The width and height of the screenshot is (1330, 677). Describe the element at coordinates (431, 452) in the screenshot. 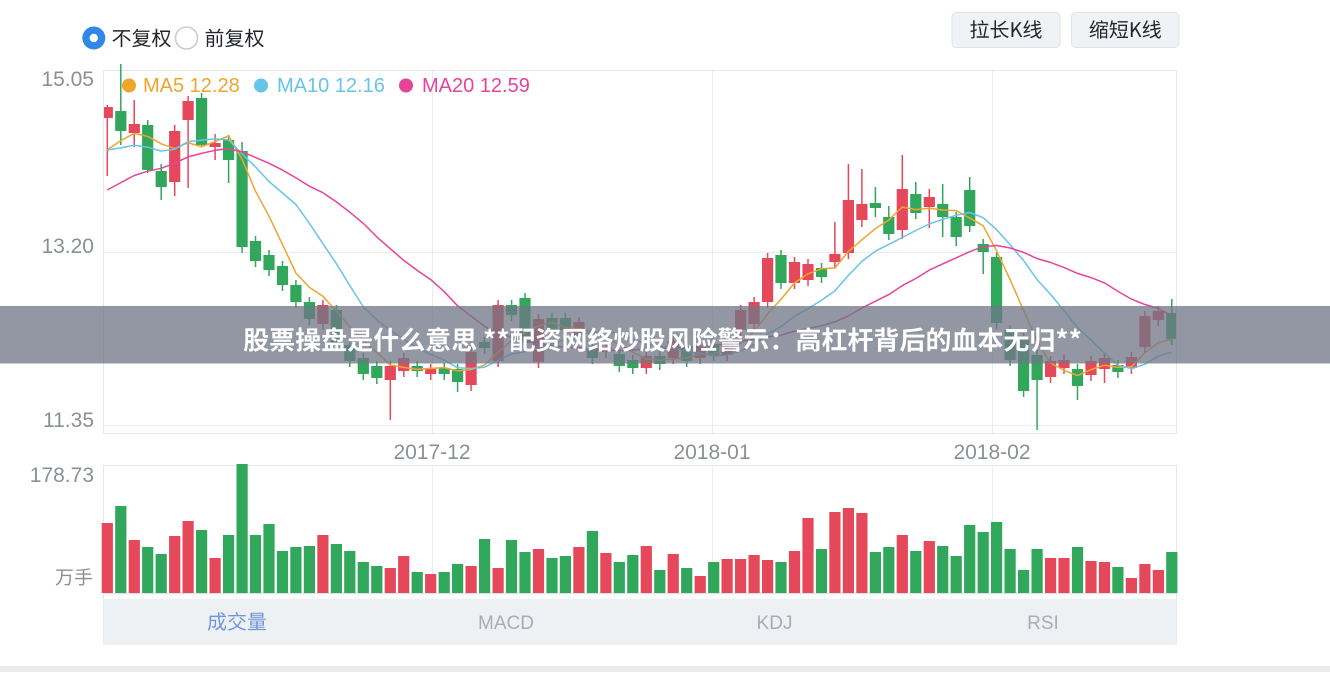

I see `svg-text: 2017-12` at that location.